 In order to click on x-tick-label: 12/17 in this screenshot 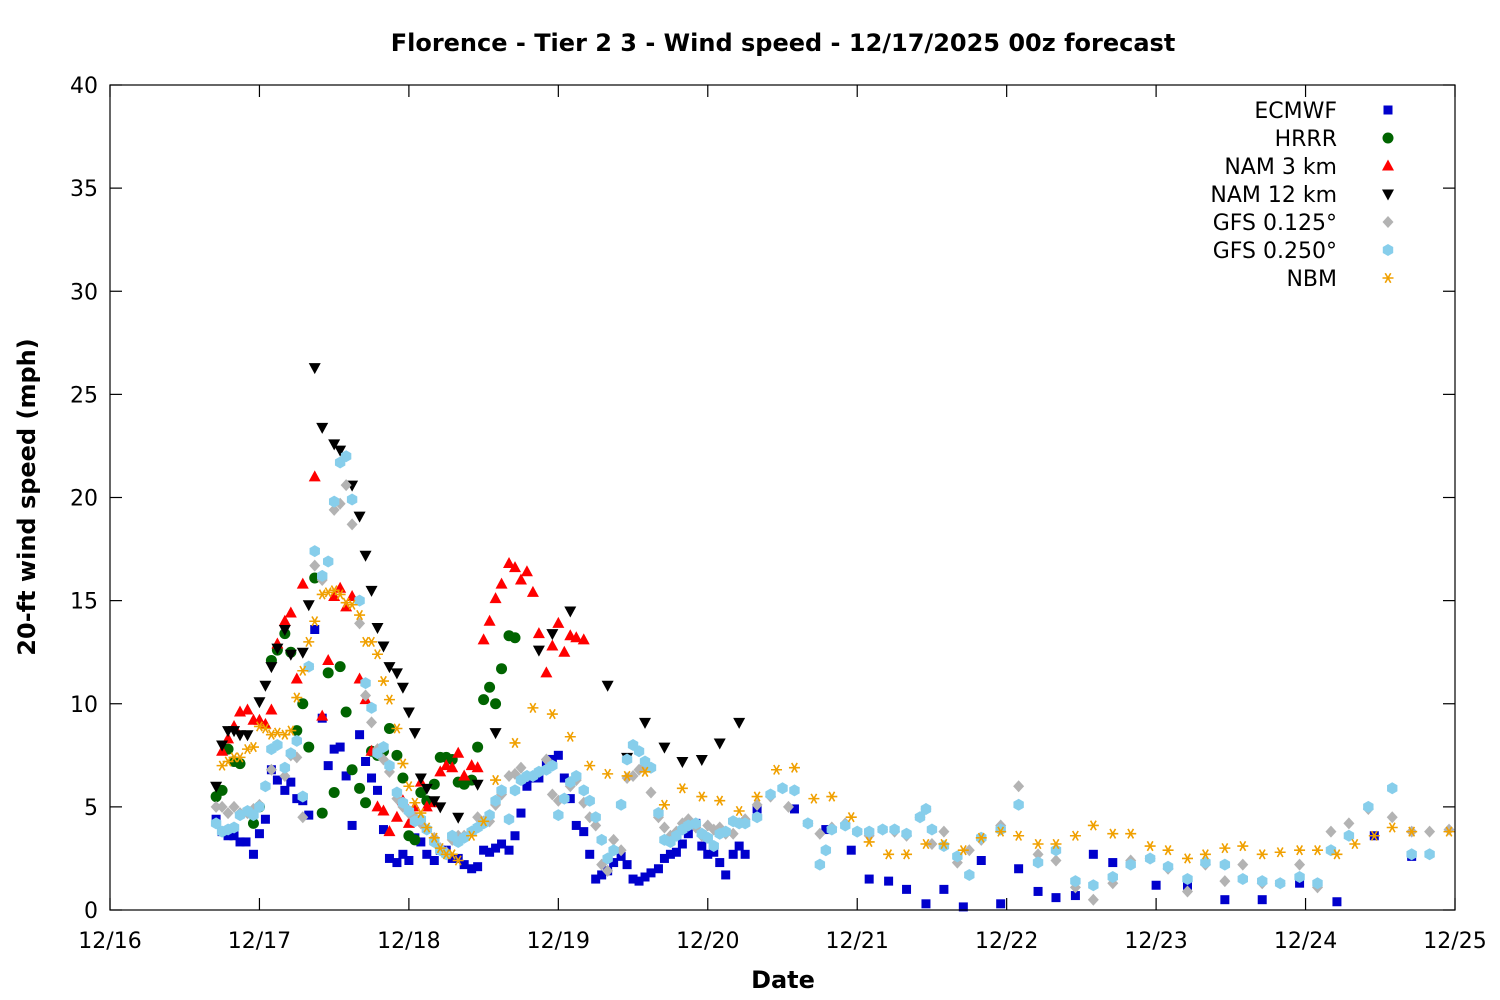, I will do `click(259, 941)`.